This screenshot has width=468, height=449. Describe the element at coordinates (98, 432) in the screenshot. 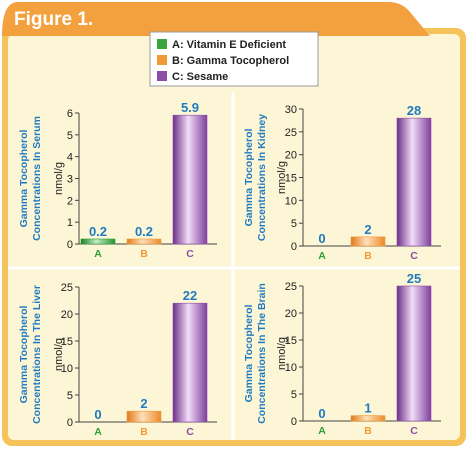

I see `category-label-liver-a: A` at that location.